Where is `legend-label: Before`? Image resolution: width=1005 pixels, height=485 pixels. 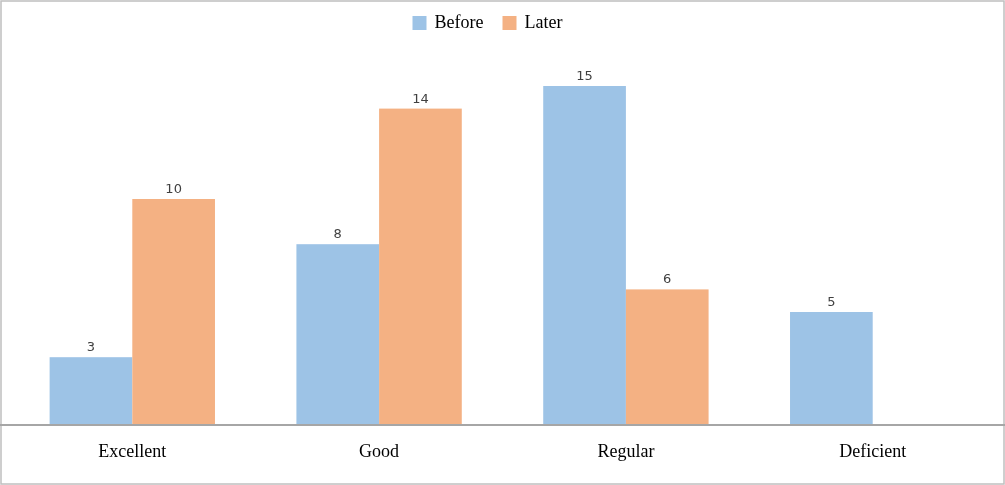 legend-label: Before is located at coordinates (459, 22).